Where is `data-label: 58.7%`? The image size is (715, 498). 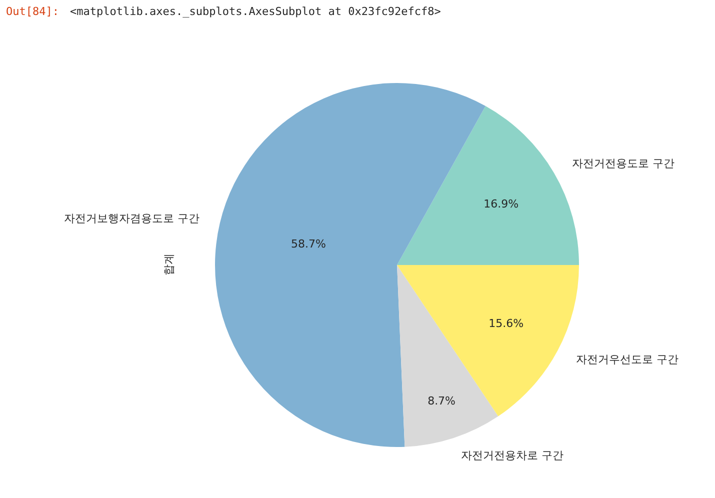
data-label: 58.7% is located at coordinates (308, 244).